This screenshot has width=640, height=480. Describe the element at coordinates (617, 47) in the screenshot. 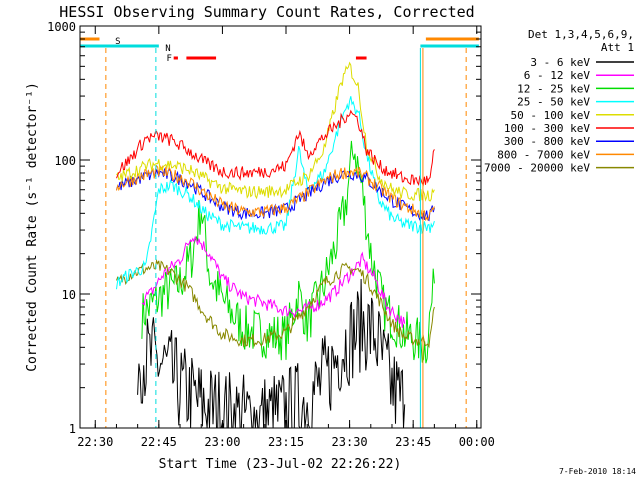

I see `legend-header-line-2: Att 1` at that location.